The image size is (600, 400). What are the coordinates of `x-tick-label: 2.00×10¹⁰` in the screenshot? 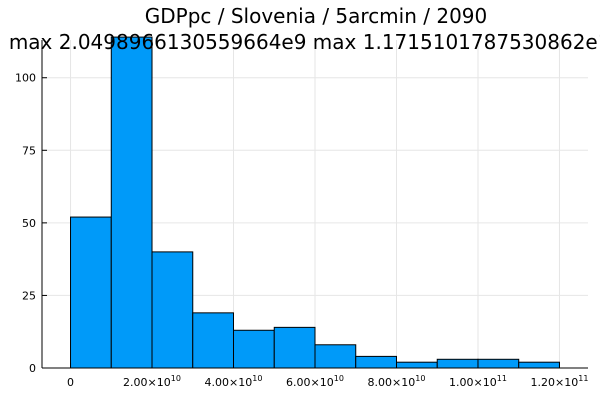 It's located at (152, 381).